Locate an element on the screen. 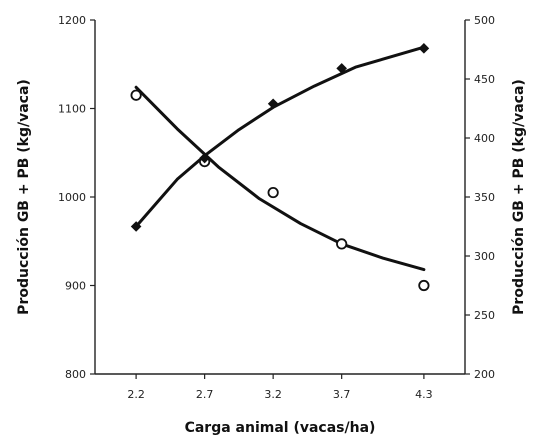 The image size is (535, 436). y-axis-left-title: Producción GB + PB (kg/vaca) is located at coordinates (24, 197).